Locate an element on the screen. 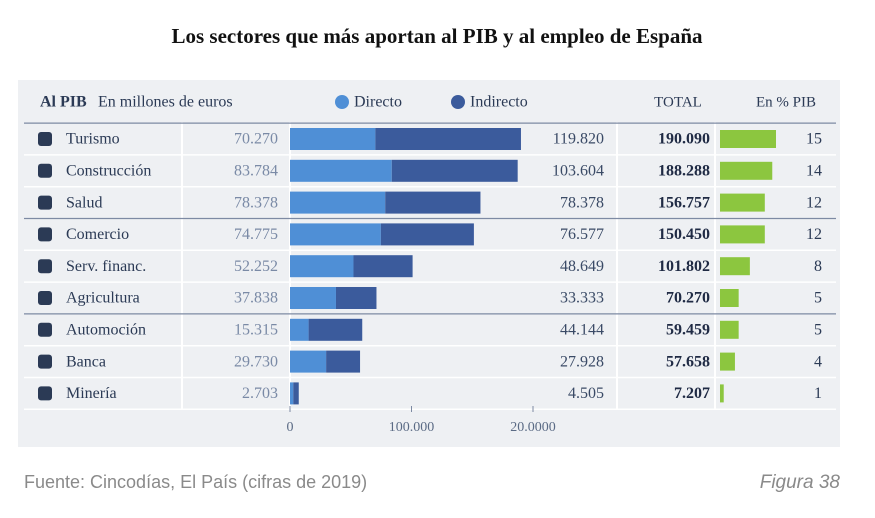 The width and height of the screenshot is (875, 518). value-label: 33.333 is located at coordinates (582, 298).